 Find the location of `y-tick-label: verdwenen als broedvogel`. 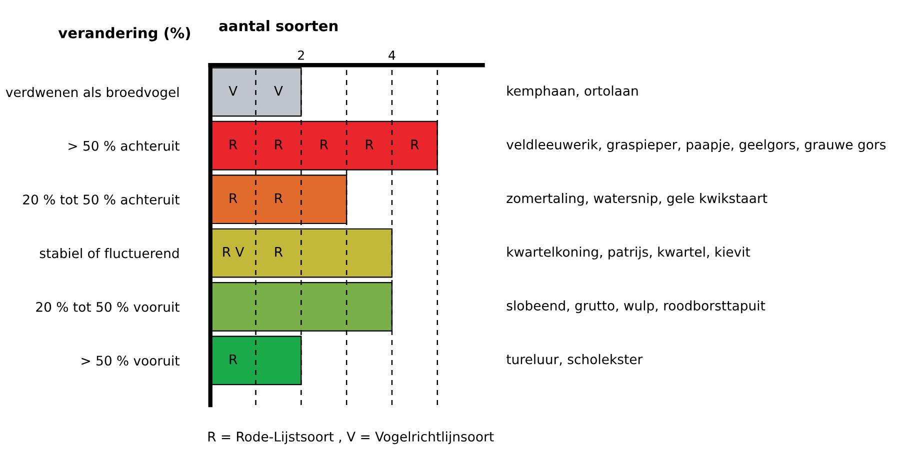

y-tick-label: verdwenen als broedvogel is located at coordinates (92, 93).